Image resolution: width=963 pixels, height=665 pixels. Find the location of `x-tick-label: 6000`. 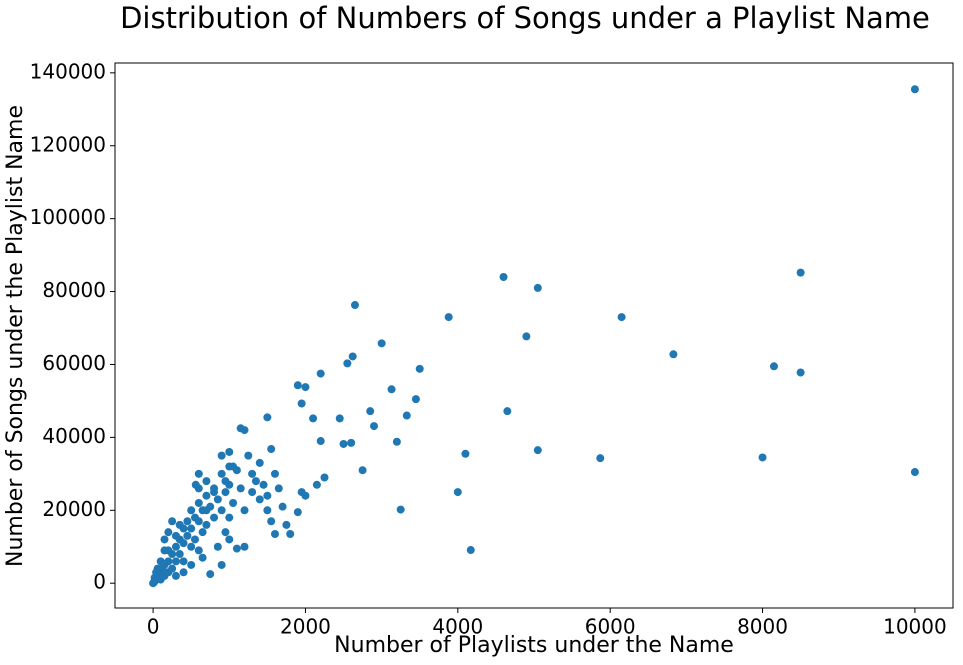

x-tick-label: 6000 is located at coordinates (610, 627).